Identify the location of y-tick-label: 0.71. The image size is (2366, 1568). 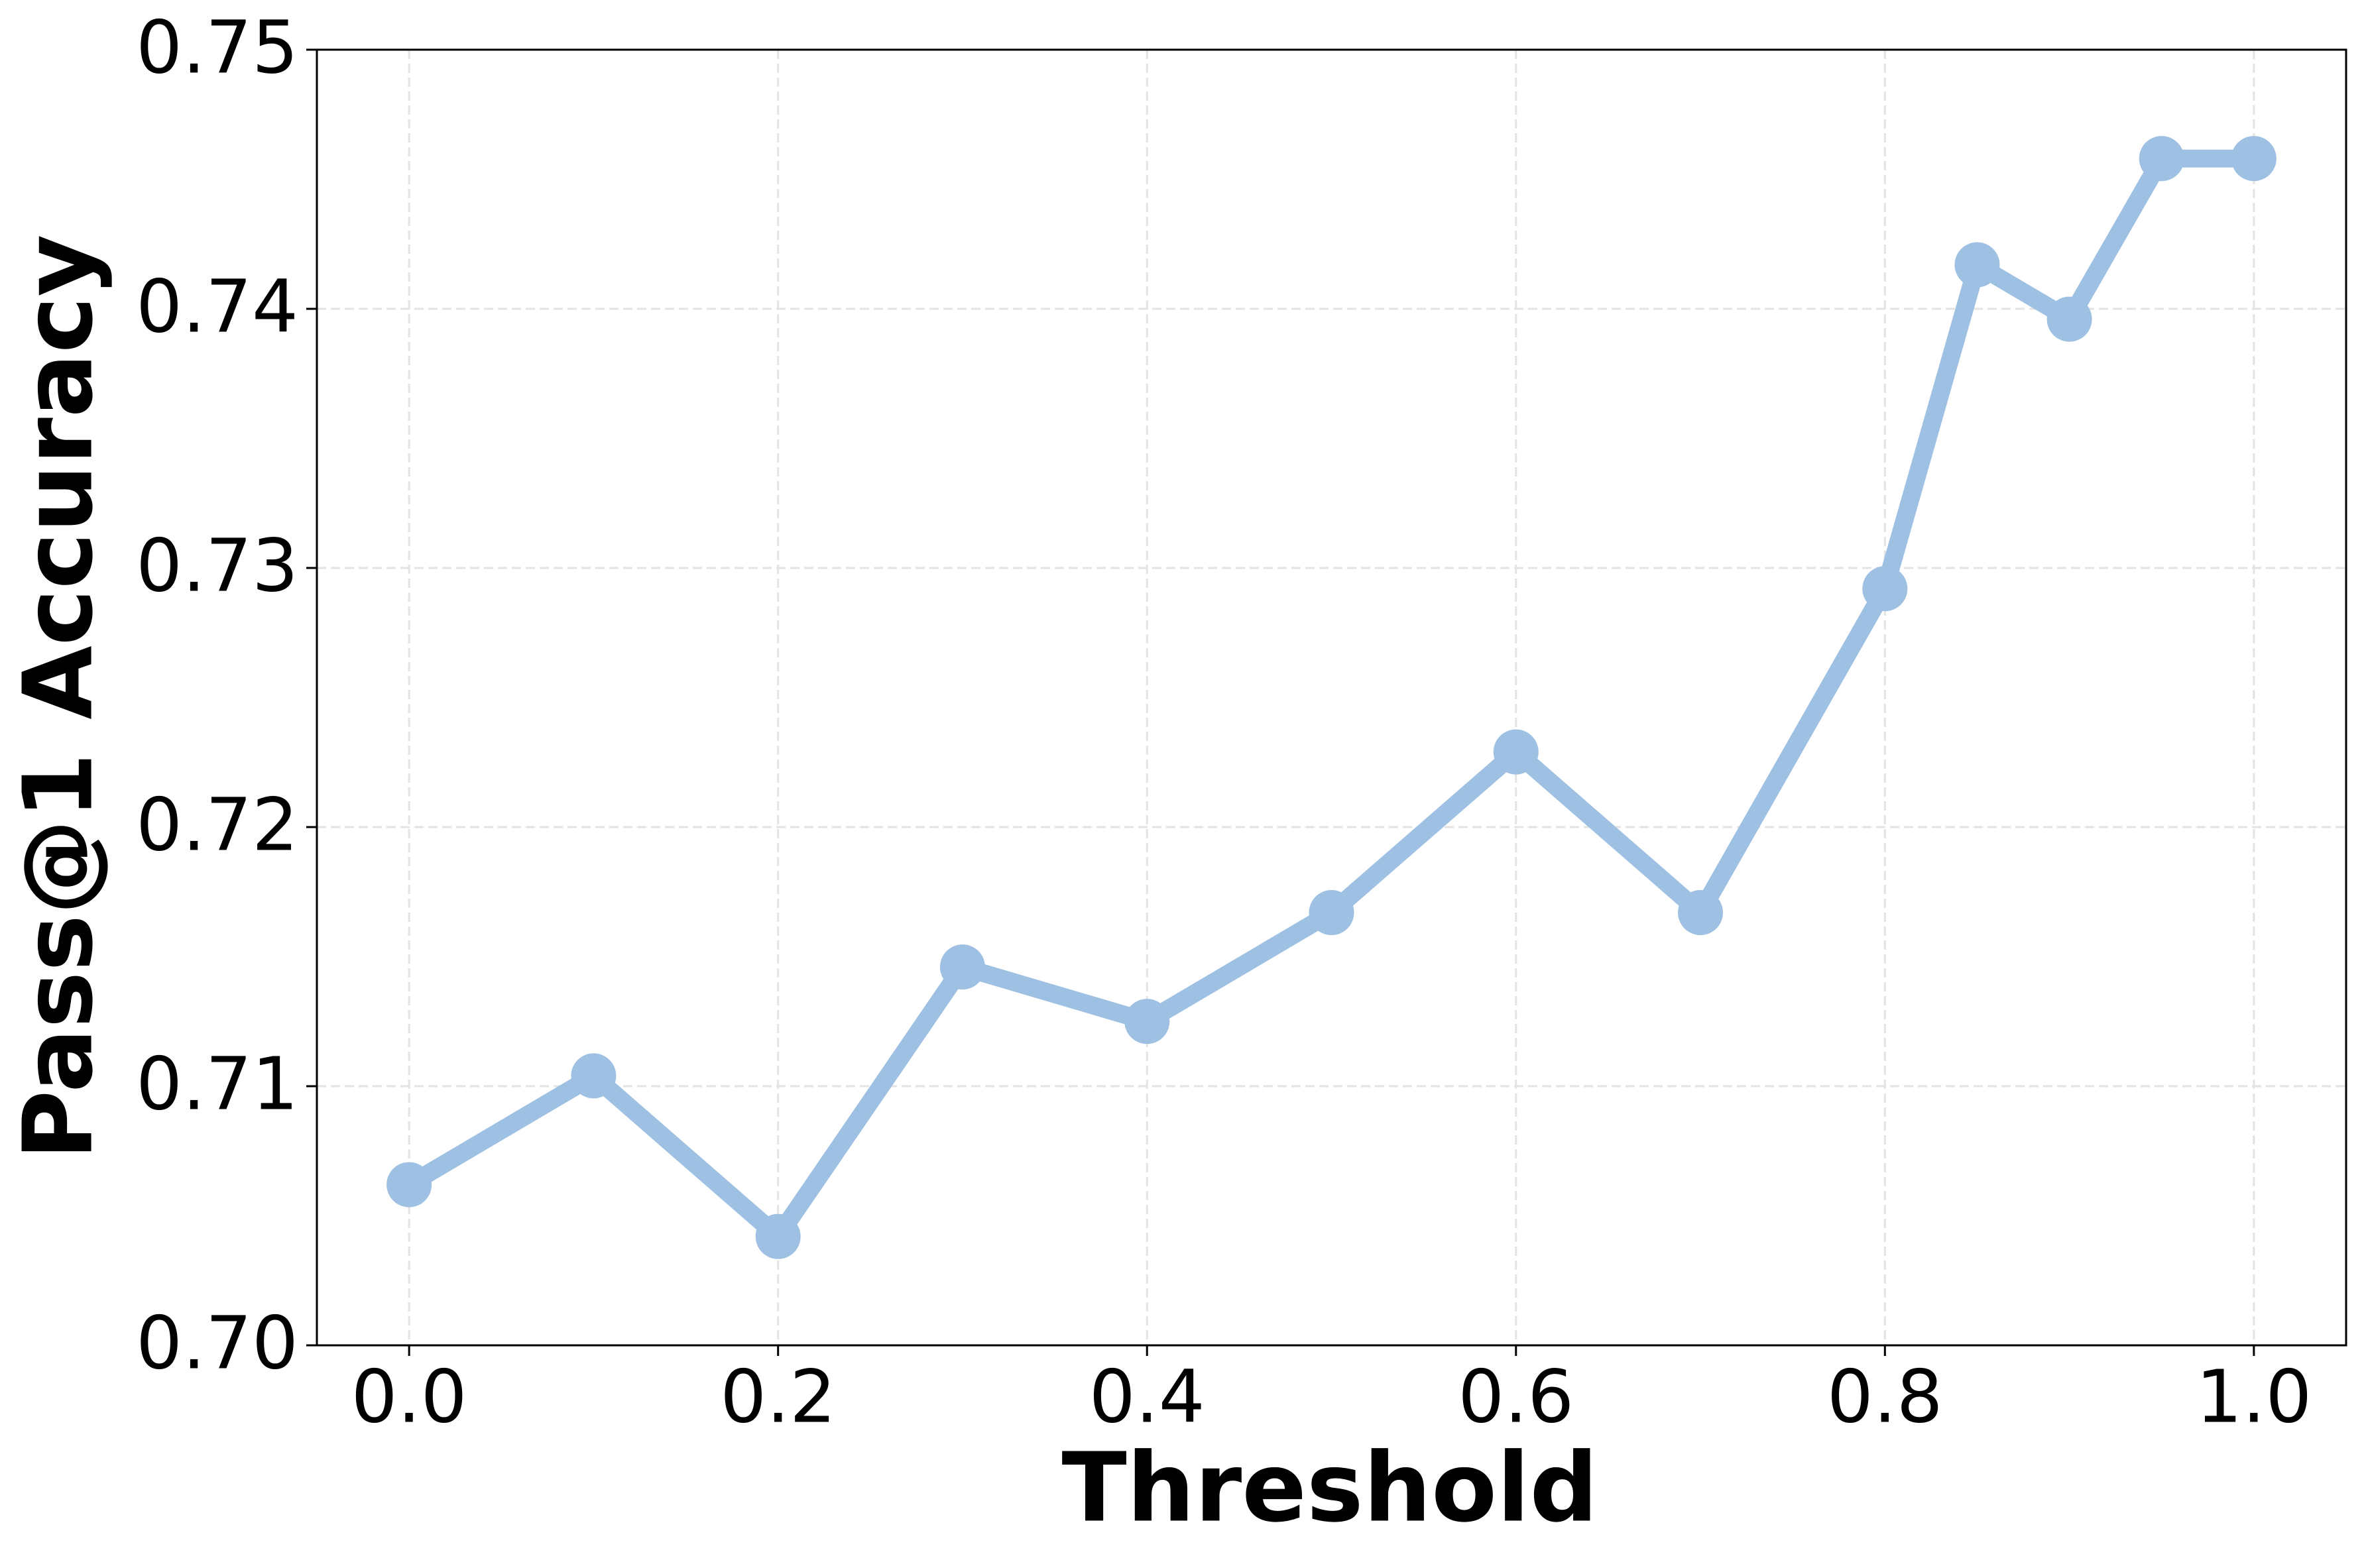
(217, 1083).